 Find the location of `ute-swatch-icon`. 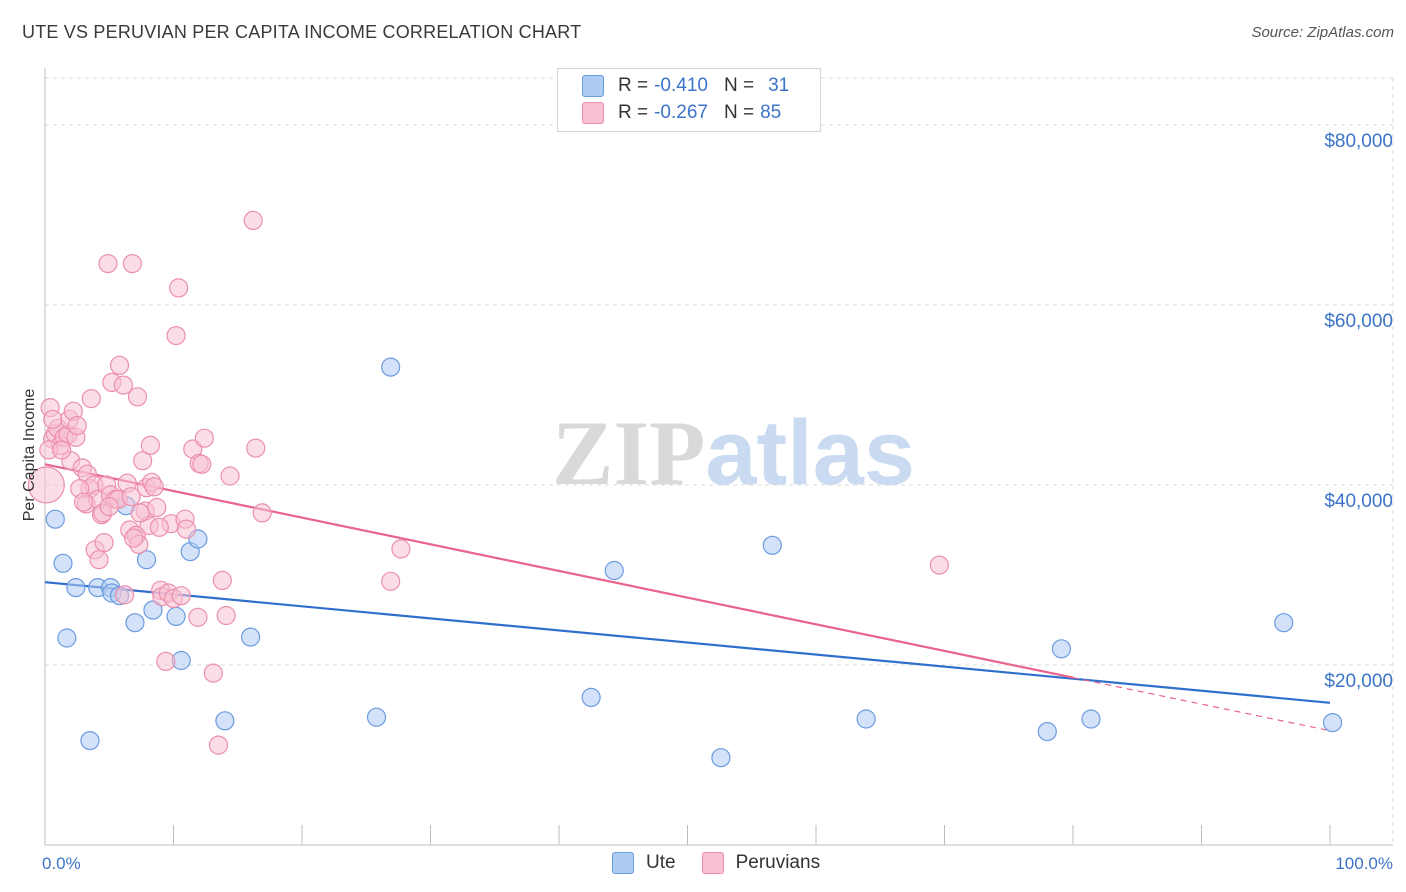

ute-swatch-icon is located at coordinates (593, 86).